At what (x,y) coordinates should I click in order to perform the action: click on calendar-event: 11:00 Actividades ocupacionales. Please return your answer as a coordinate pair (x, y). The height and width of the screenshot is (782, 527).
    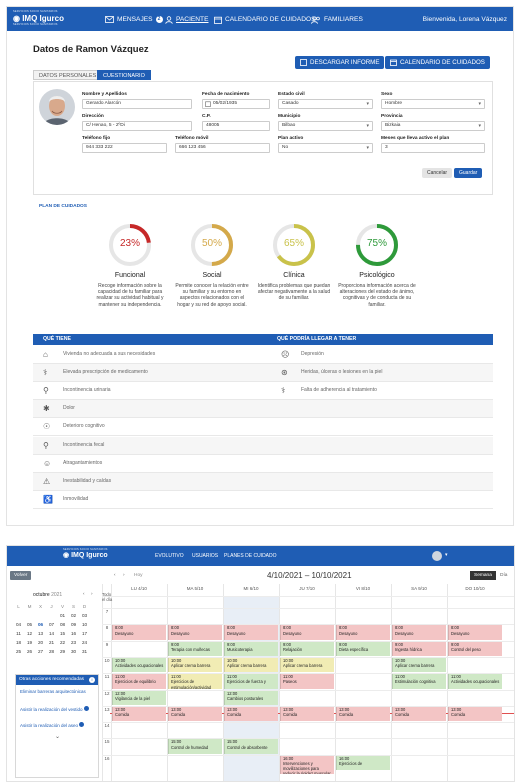
    Looking at the image, I should click on (475, 681).